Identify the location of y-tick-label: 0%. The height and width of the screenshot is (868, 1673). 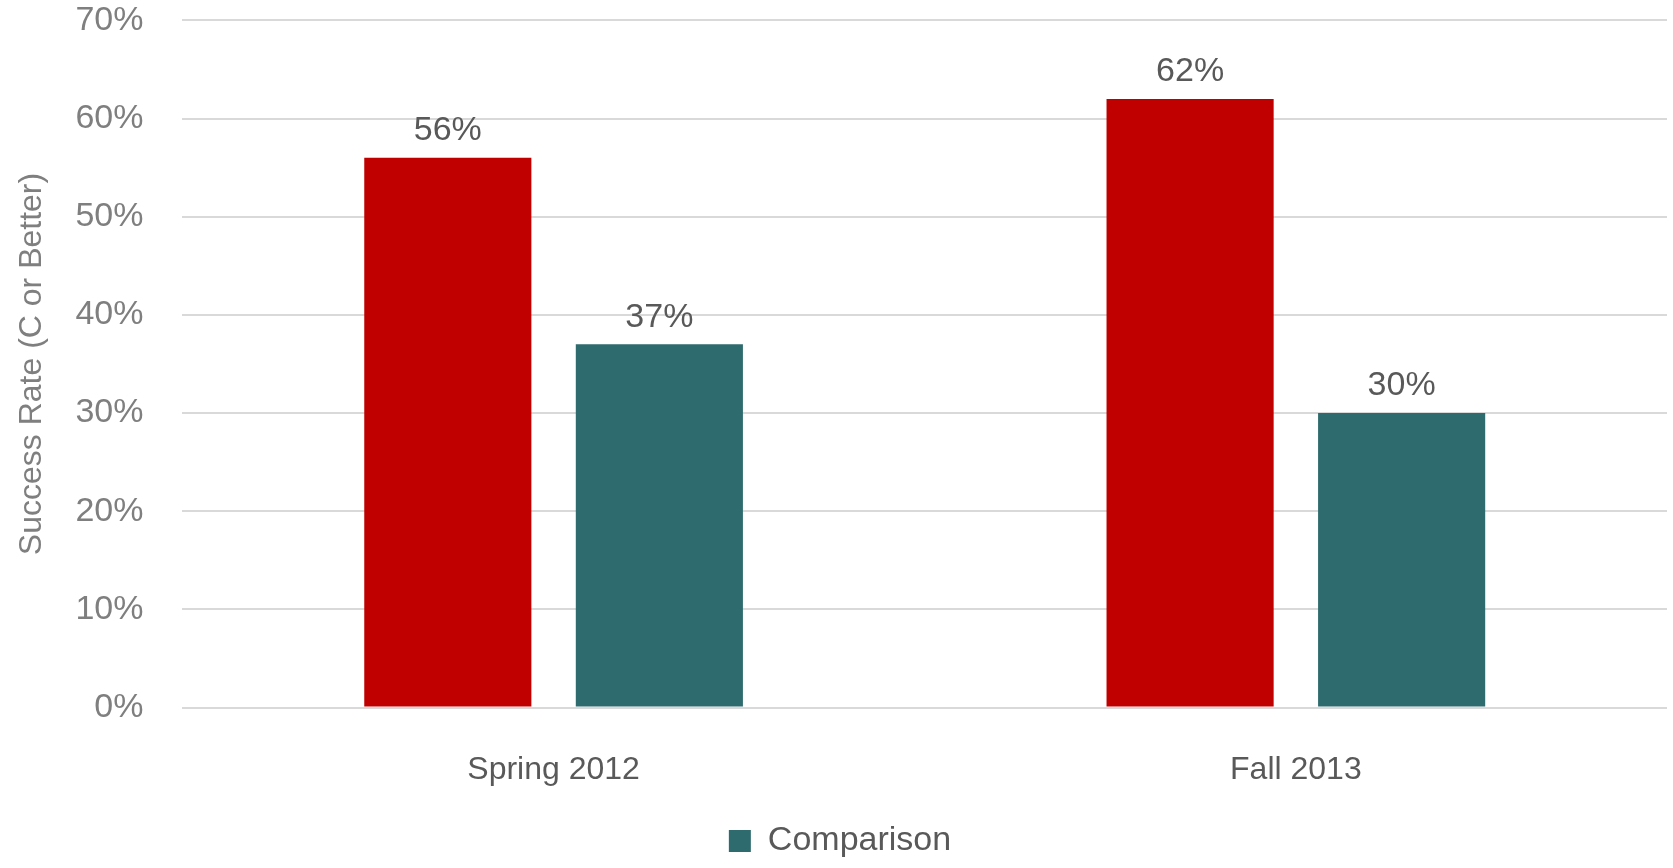
(119, 704).